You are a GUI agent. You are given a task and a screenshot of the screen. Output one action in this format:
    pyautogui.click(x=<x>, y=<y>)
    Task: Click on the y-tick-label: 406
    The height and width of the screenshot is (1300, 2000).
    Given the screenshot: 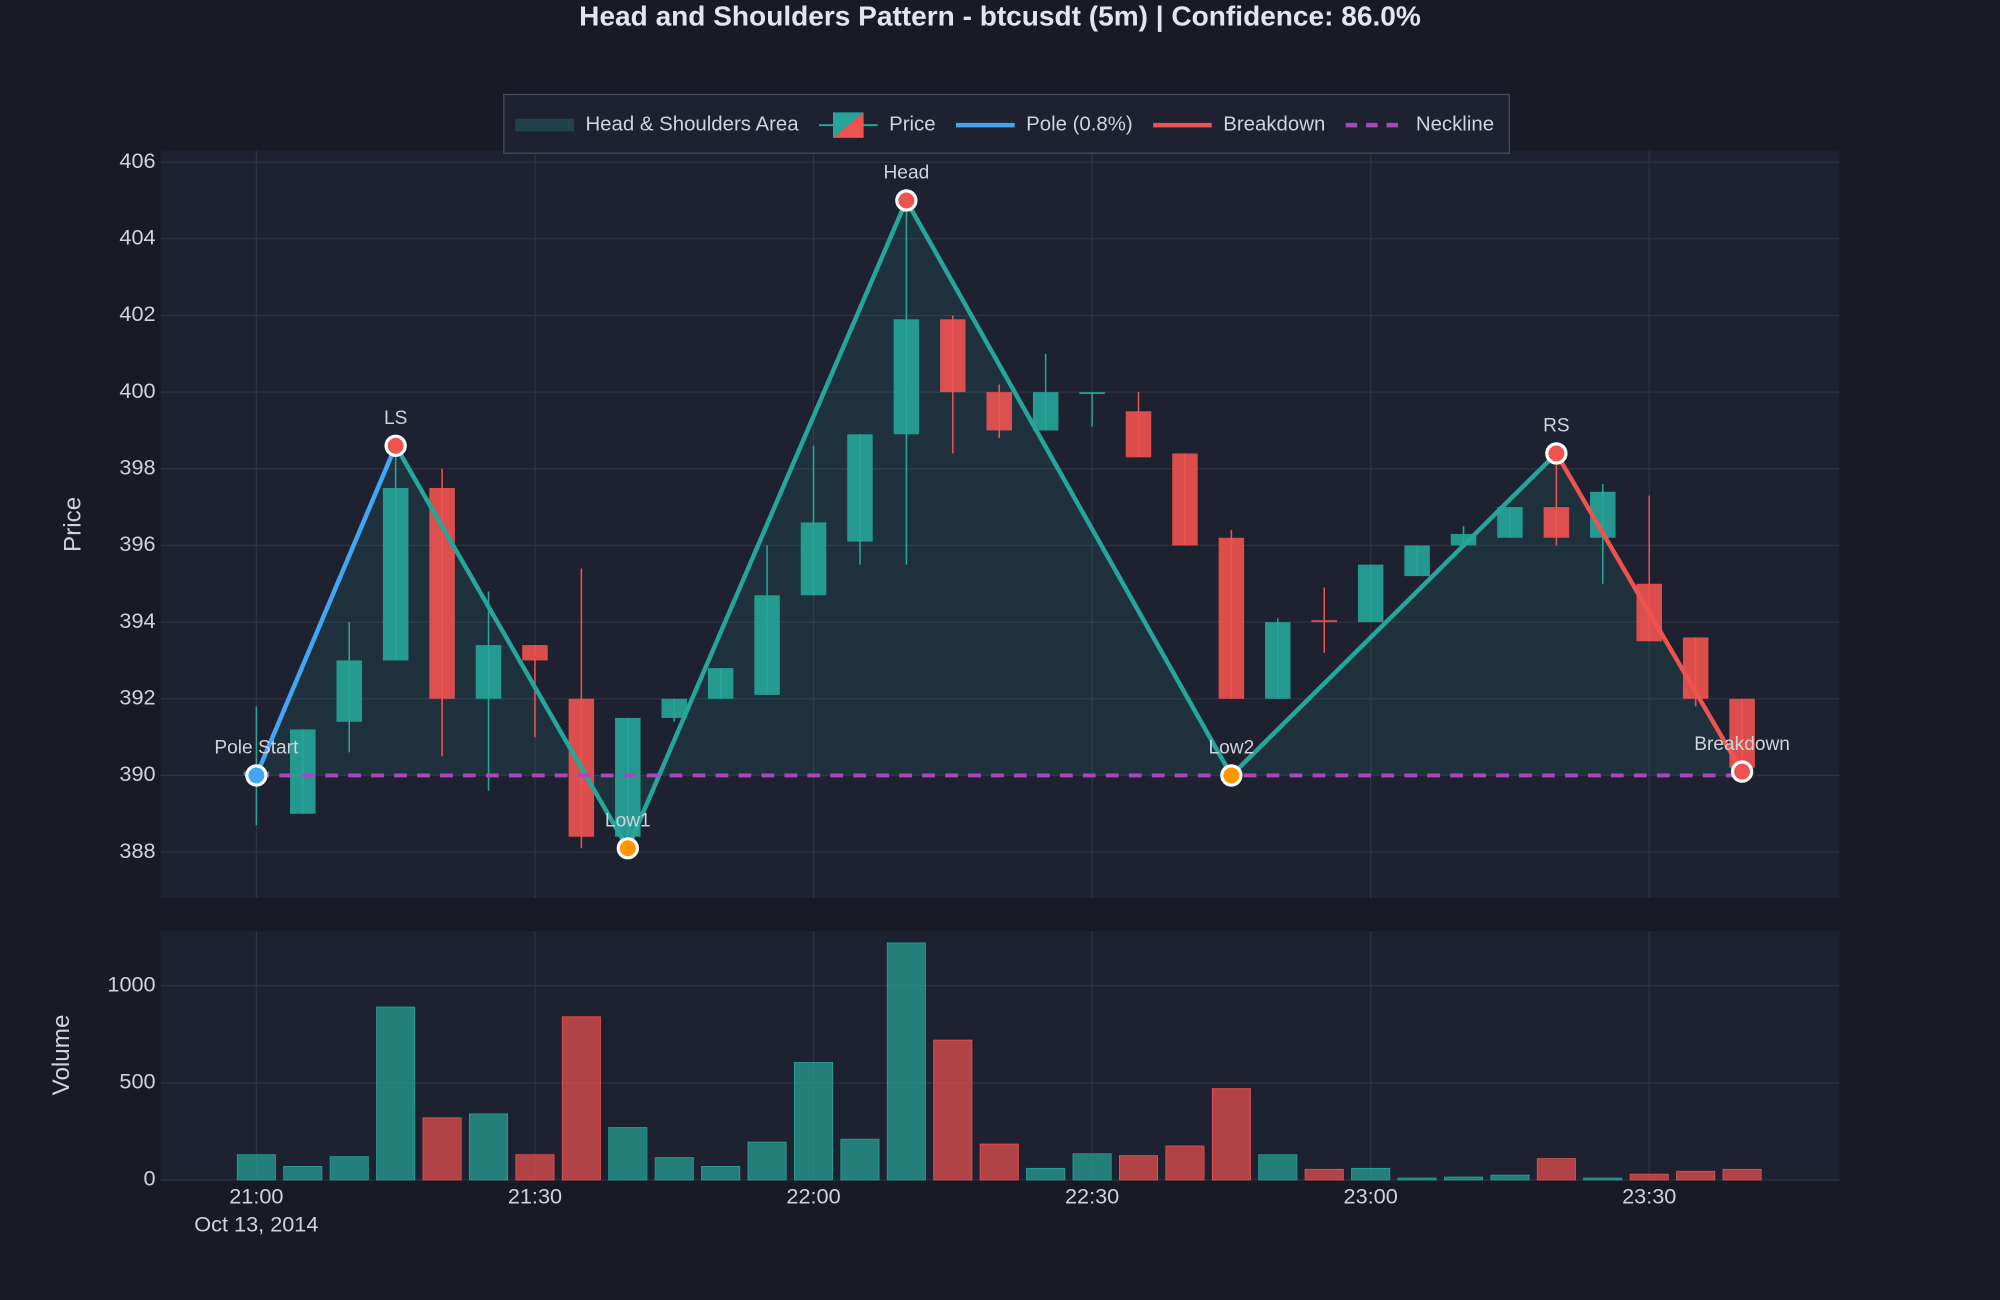 What is the action you would take?
    pyautogui.click(x=137, y=160)
    